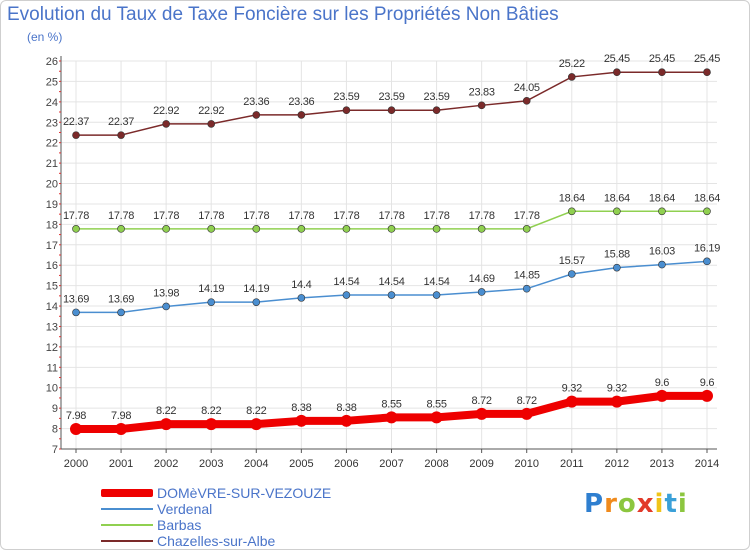  I want to click on logo-letter: r, so click(611, 504).